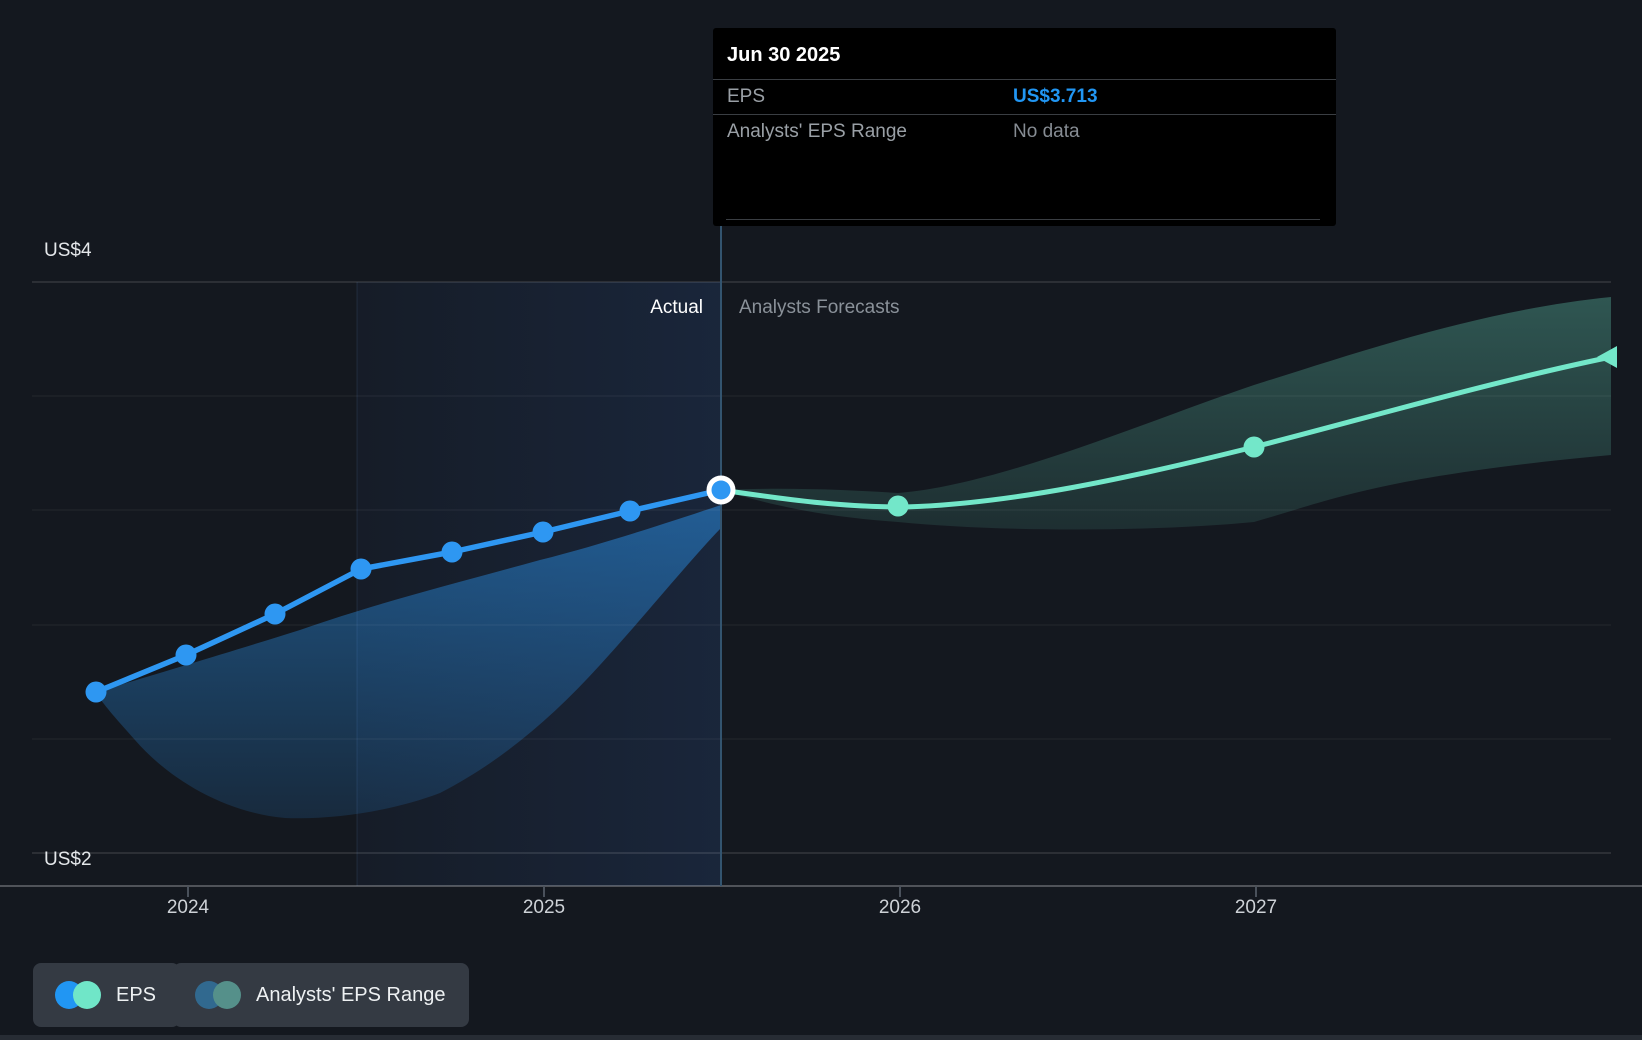 The width and height of the screenshot is (1642, 1040). What do you see at coordinates (1024, 54) in the screenshot?
I see `tooltip-date: Jun 30 2025` at bounding box center [1024, 54].